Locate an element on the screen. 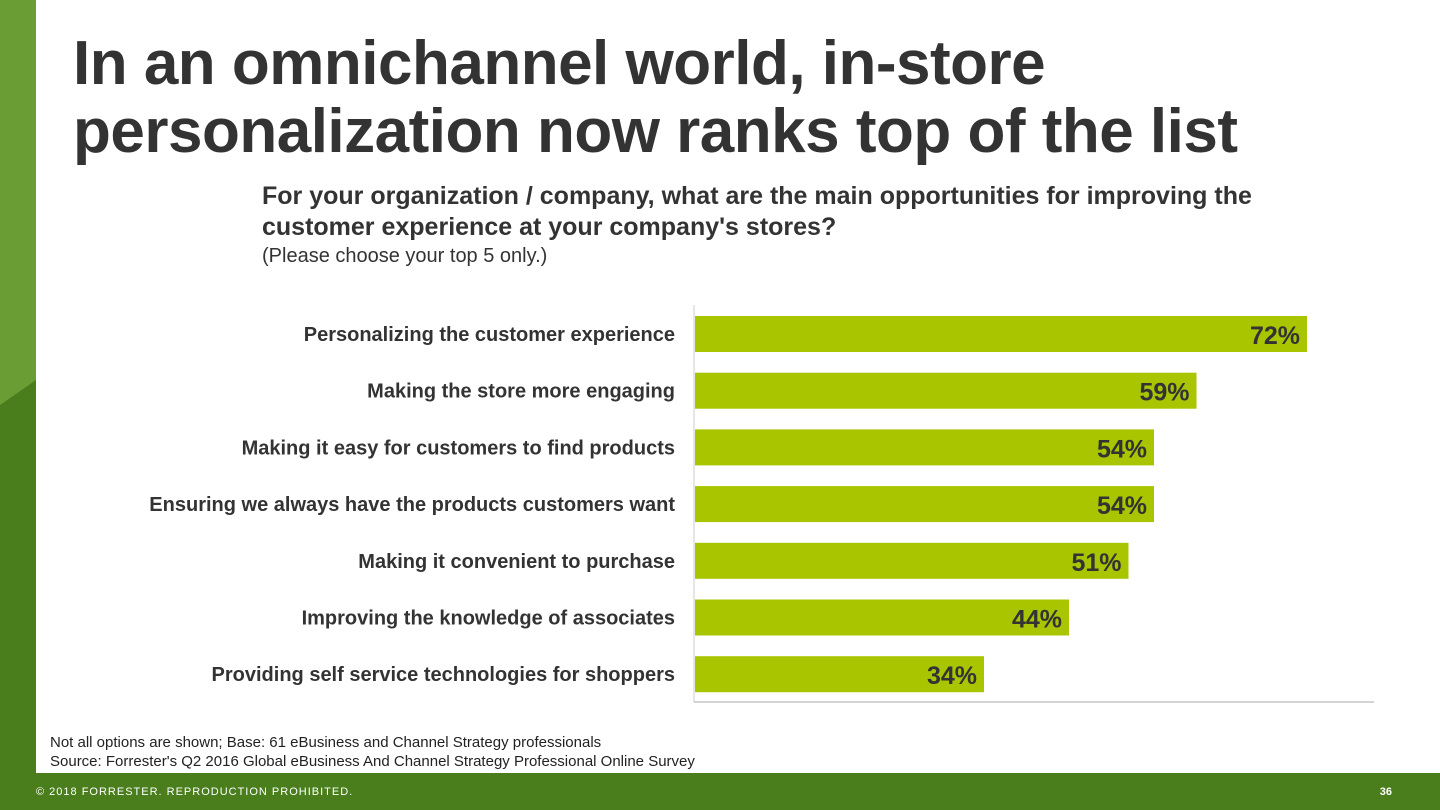  value-label: 44% is located at coordinates (1037, 620).